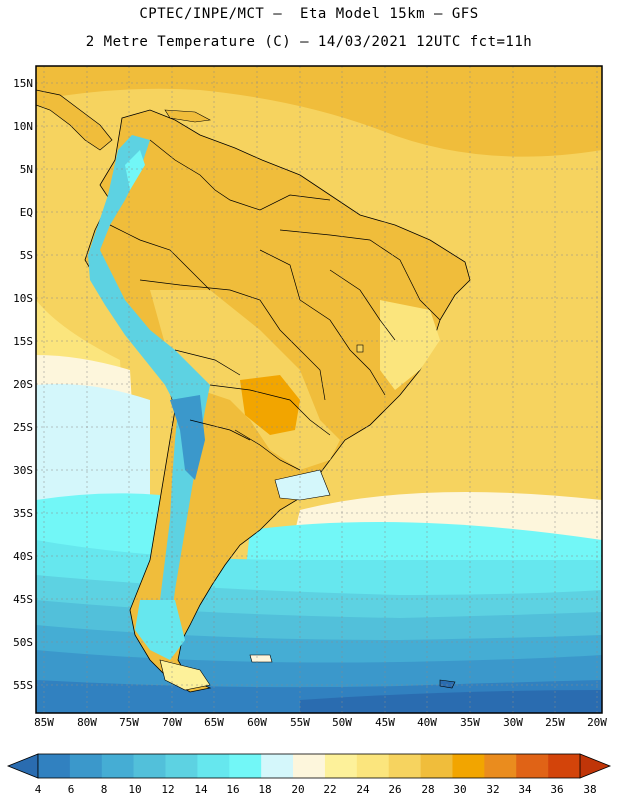  What do you see at coordinates (342, 722) in the screenshot?
I see `lon-label: 50W` at bounding box center [342, 722].